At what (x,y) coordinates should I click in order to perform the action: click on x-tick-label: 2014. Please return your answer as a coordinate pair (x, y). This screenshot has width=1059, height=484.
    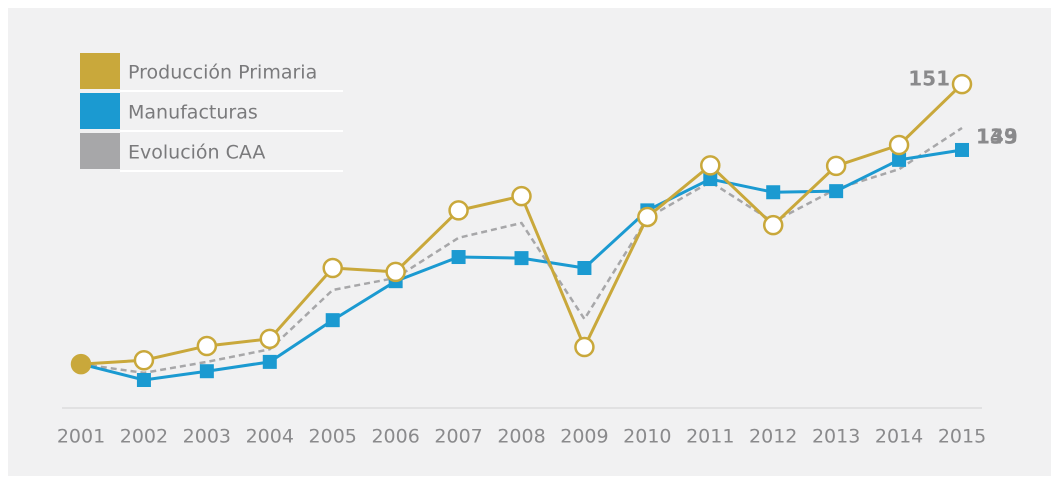
    Looking at the image, I should click on (899, 437).